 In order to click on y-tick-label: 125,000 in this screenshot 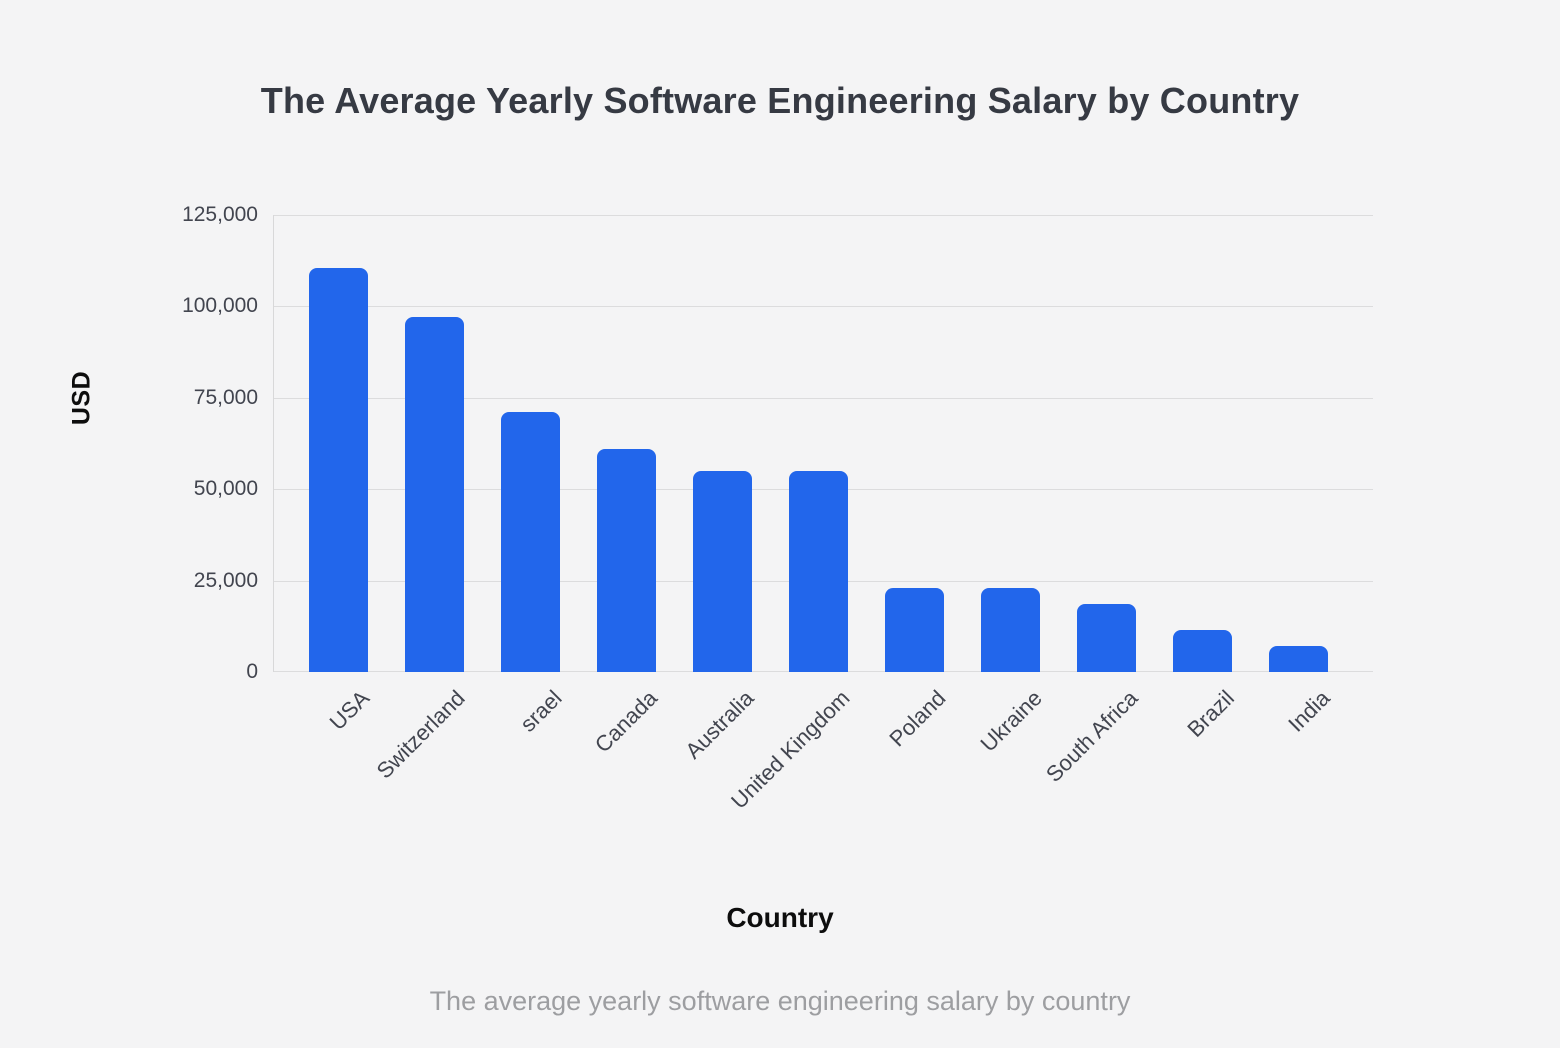, I will do `click(220, 214)`.